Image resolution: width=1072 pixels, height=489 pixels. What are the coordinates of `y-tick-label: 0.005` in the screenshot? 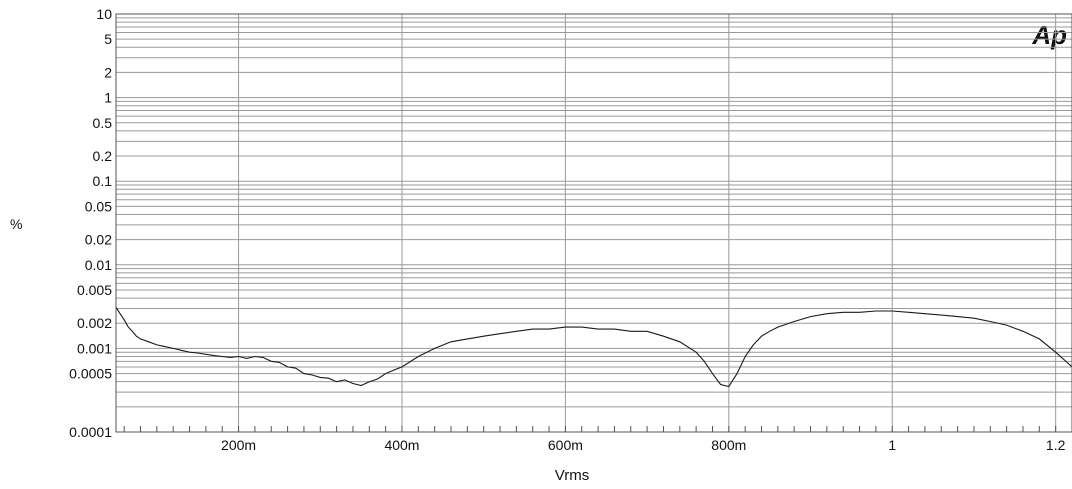 It's located at (94, 290).